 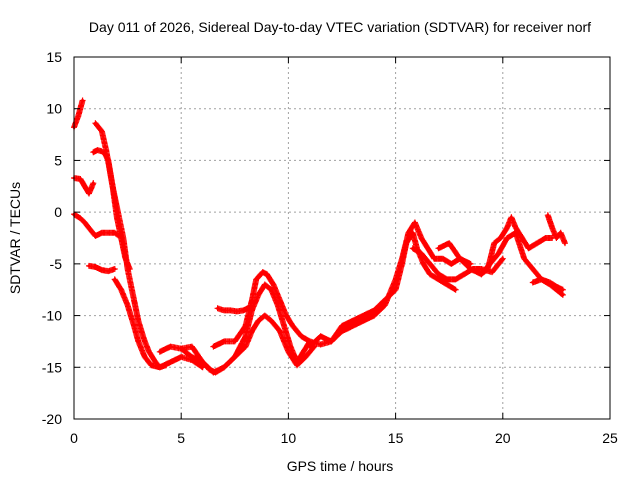 What do you see at coordinates (58, 212) in the screenshot?
I see `y-tick-label: 0` at bounding box center [58, 212].